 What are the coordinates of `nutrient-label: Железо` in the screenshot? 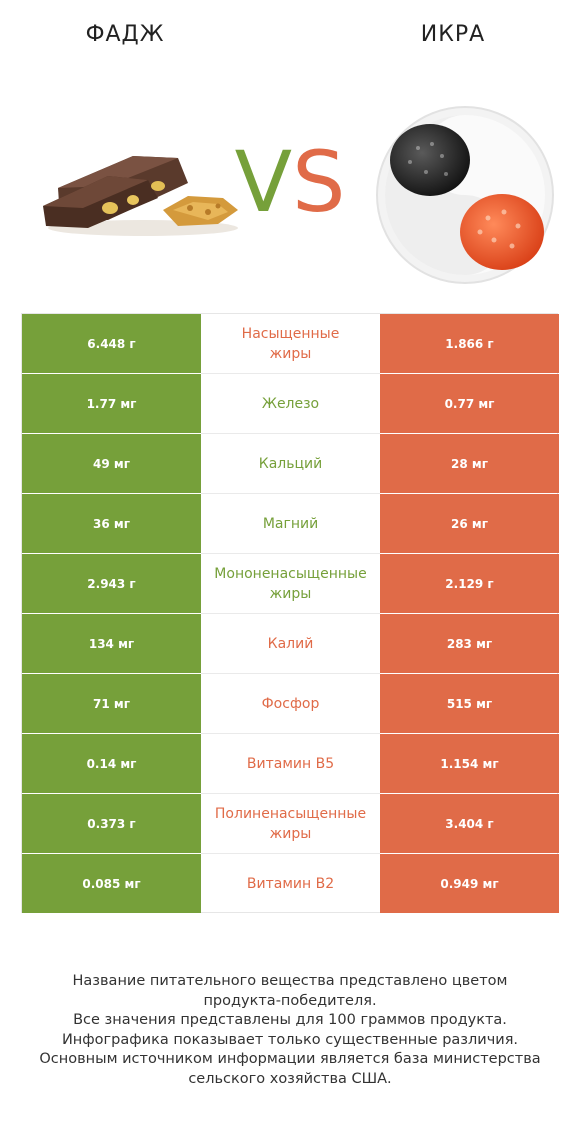 It's located at (290, 403).